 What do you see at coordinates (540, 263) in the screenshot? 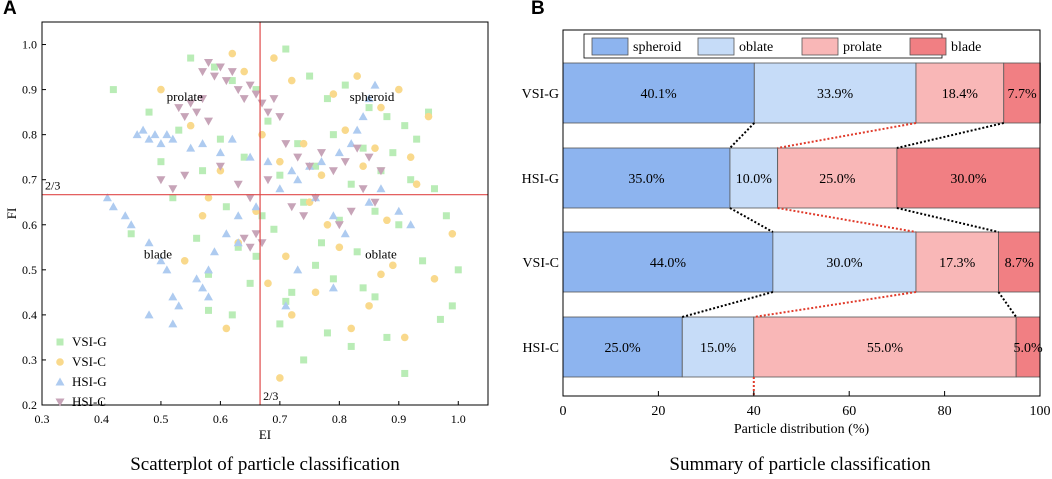
I see `category-label: VSI-C` at bounding box center [540, 263].